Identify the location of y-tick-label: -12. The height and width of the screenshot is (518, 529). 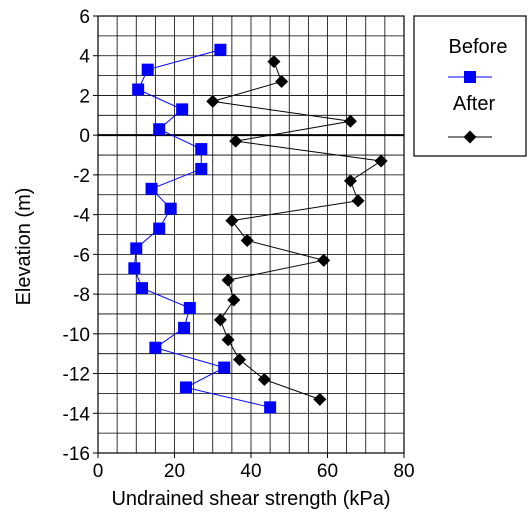
(76, 375).